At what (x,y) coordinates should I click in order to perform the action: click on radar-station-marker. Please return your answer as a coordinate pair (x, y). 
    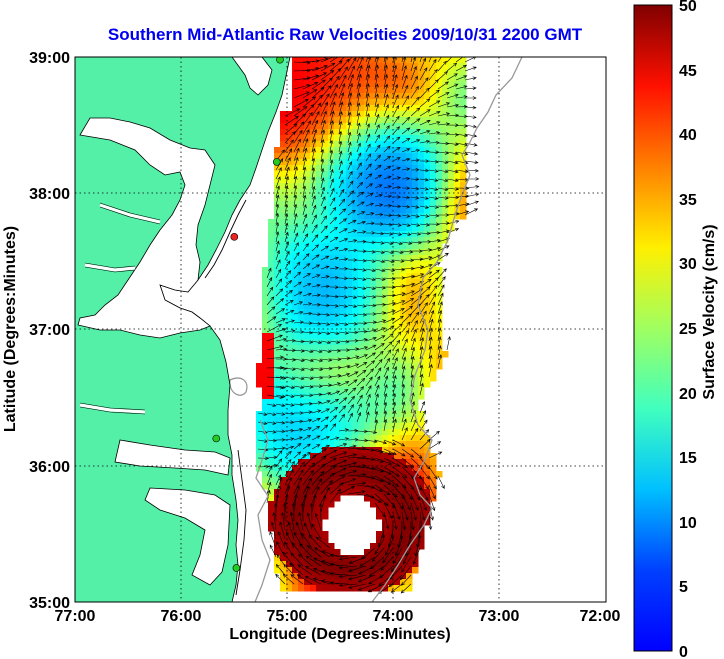
    Looking at the image, I should click on (280, 60).